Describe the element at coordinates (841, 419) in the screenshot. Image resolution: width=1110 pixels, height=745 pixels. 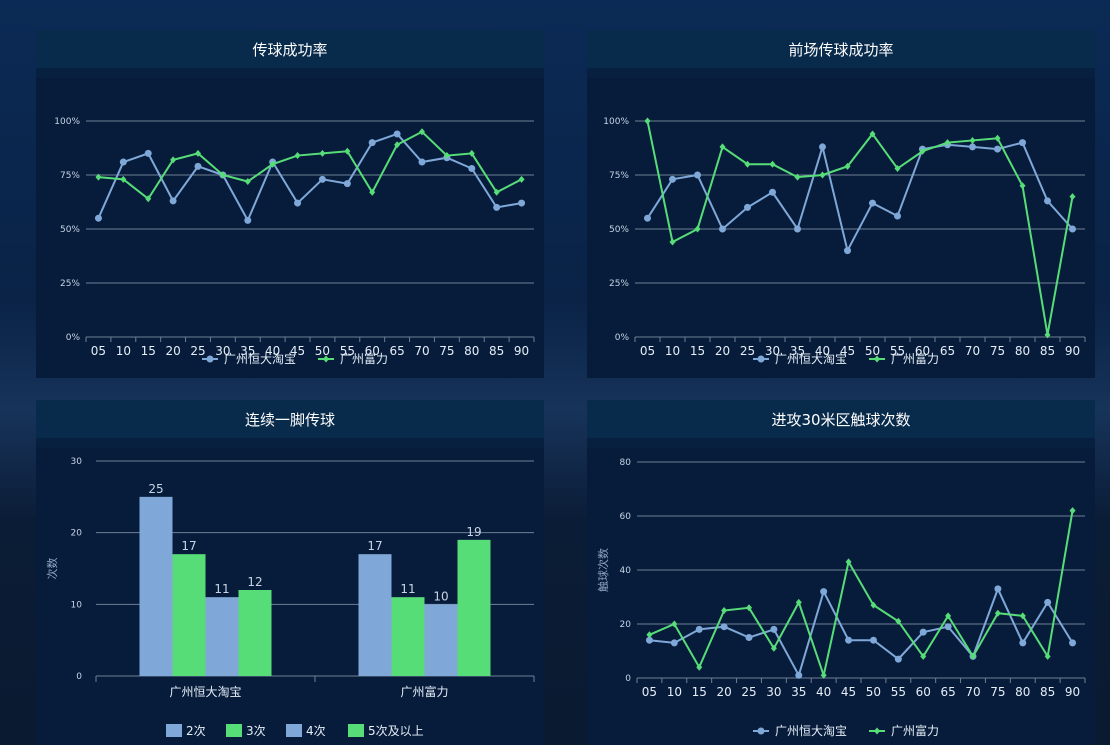
I see `chart-title: 进攻30米区触球次数` at that location.